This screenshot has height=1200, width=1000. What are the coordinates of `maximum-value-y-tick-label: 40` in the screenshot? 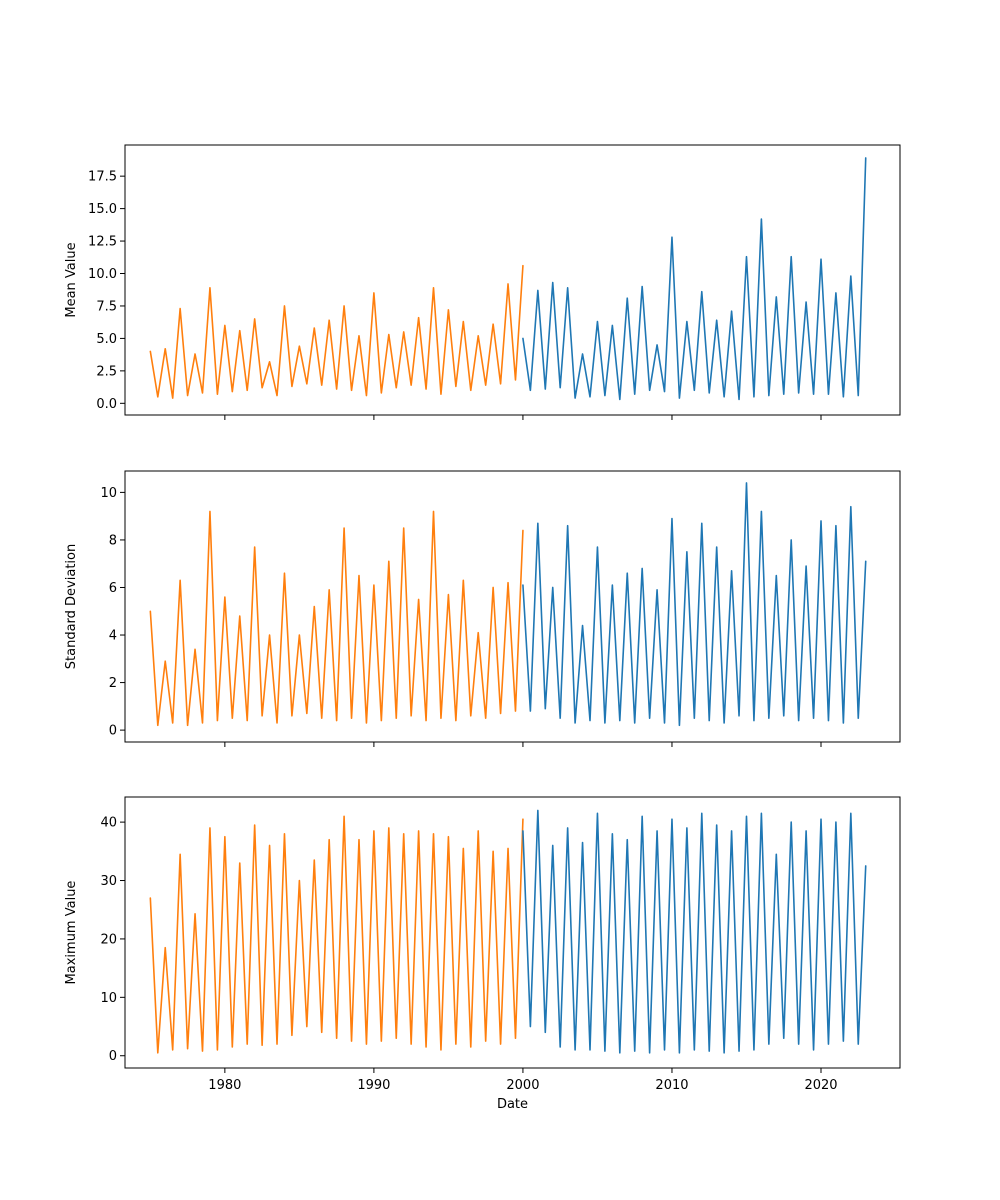 It's located at (108, 823).